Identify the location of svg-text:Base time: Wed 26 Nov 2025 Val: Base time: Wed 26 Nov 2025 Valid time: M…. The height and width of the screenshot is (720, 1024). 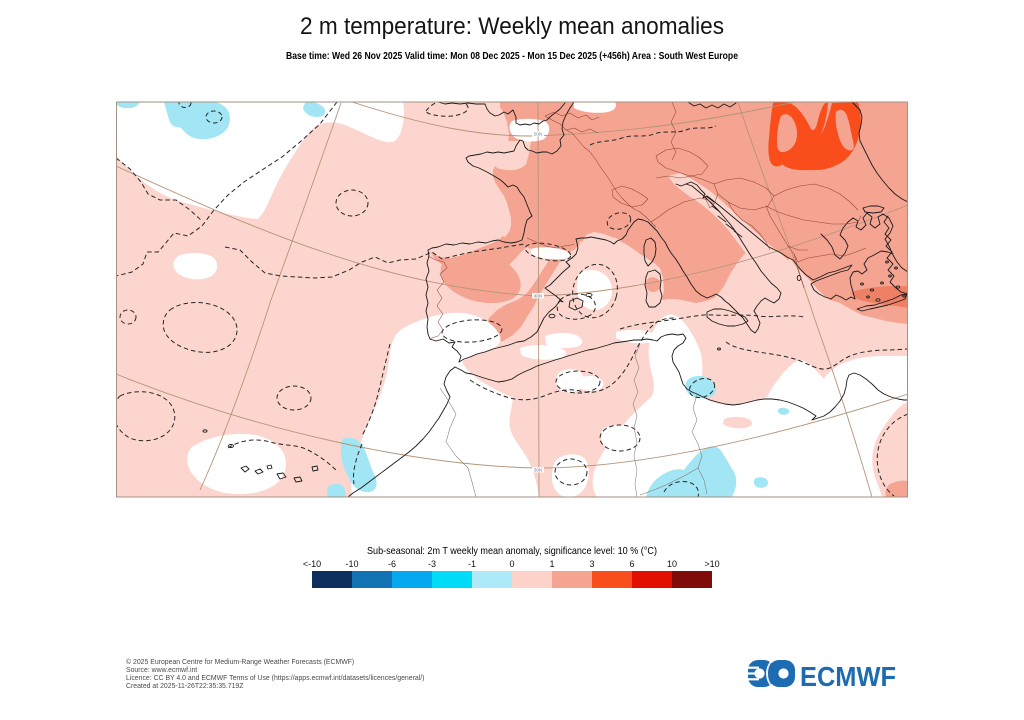
(512, 56).